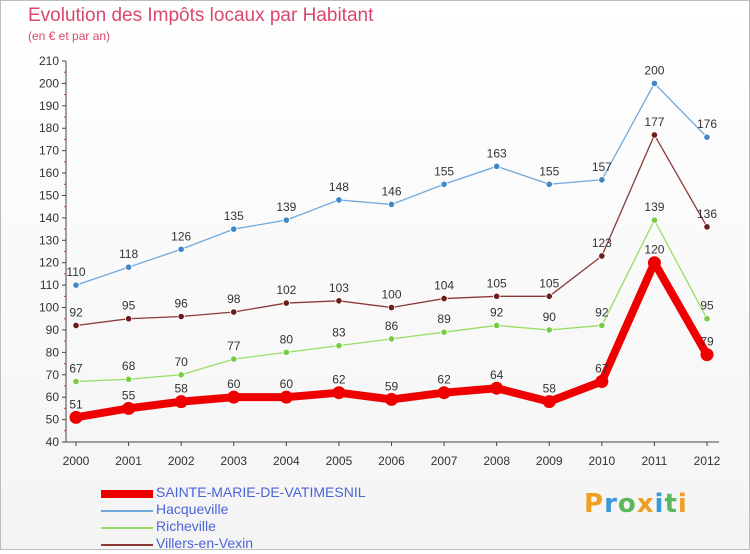  What do you see at coordinates (549, 461) in the screenshot?
I see `x-tick-label: 2009` at bounding box center [549, 461].